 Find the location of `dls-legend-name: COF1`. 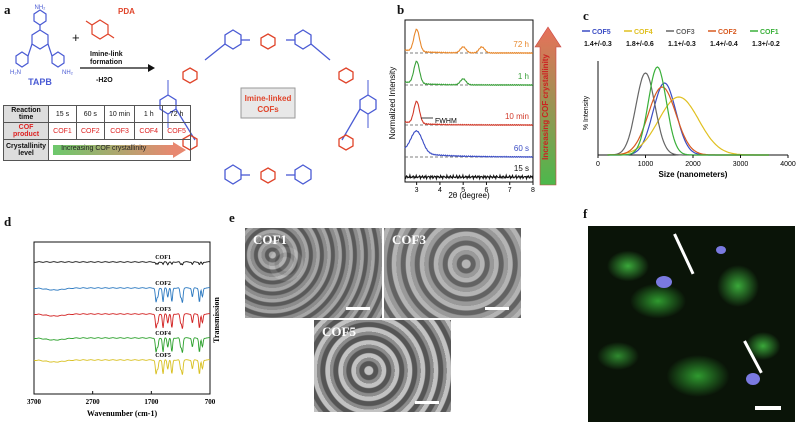

dls-legend-name: COF1 is located at coordinates (769, 32).